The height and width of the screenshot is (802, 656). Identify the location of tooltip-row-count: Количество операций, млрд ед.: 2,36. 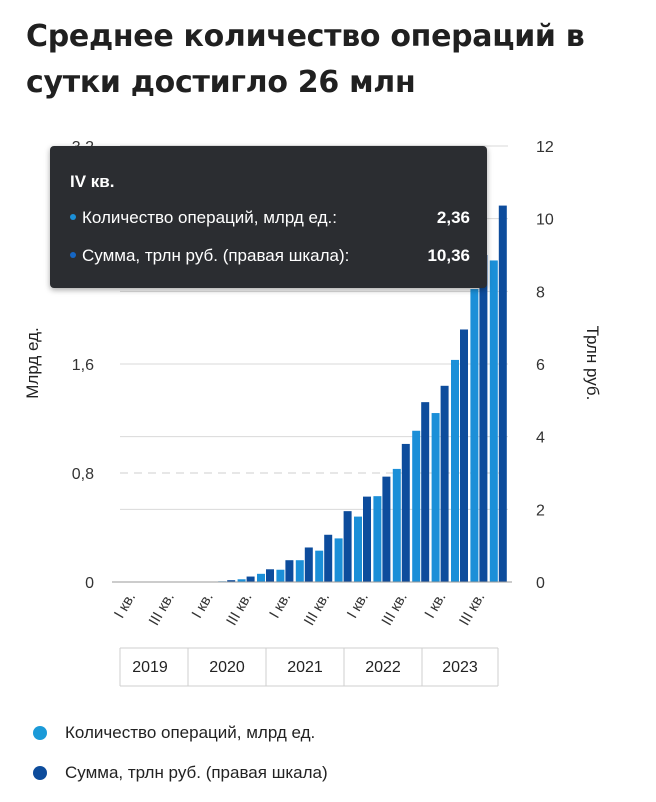
(270, 219).